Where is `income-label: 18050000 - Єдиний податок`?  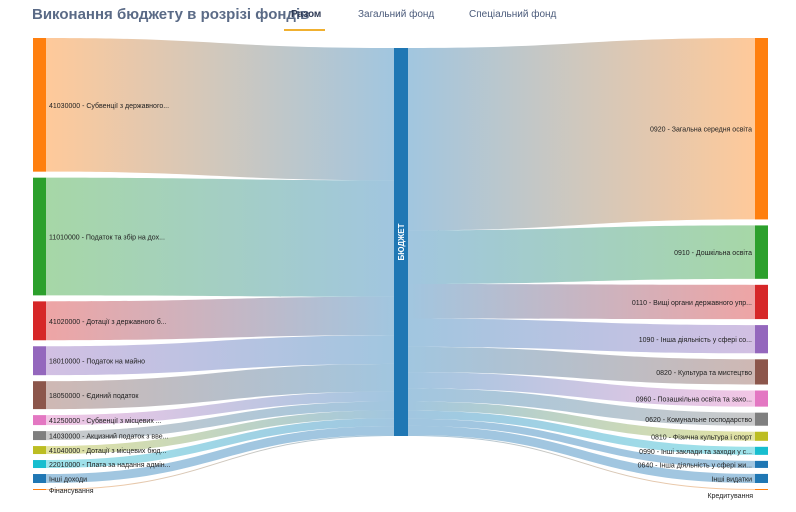 income-label: 18050000 - Єдиний податок is located at coordinates (94, 396).